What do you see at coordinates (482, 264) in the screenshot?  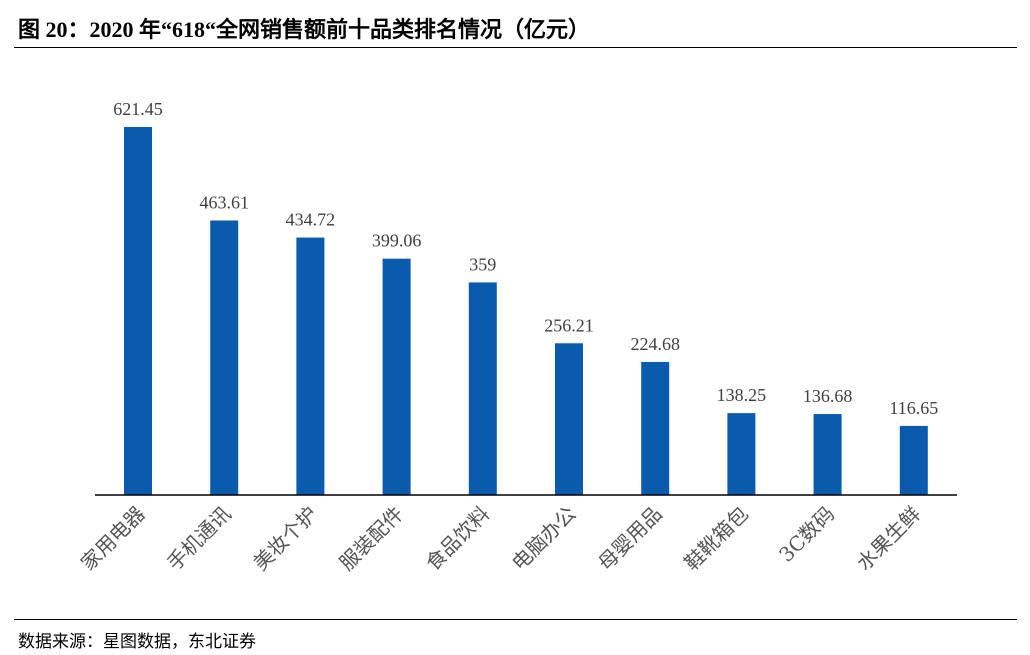 I see `data-label: 359` at bounding box center [482, 264].